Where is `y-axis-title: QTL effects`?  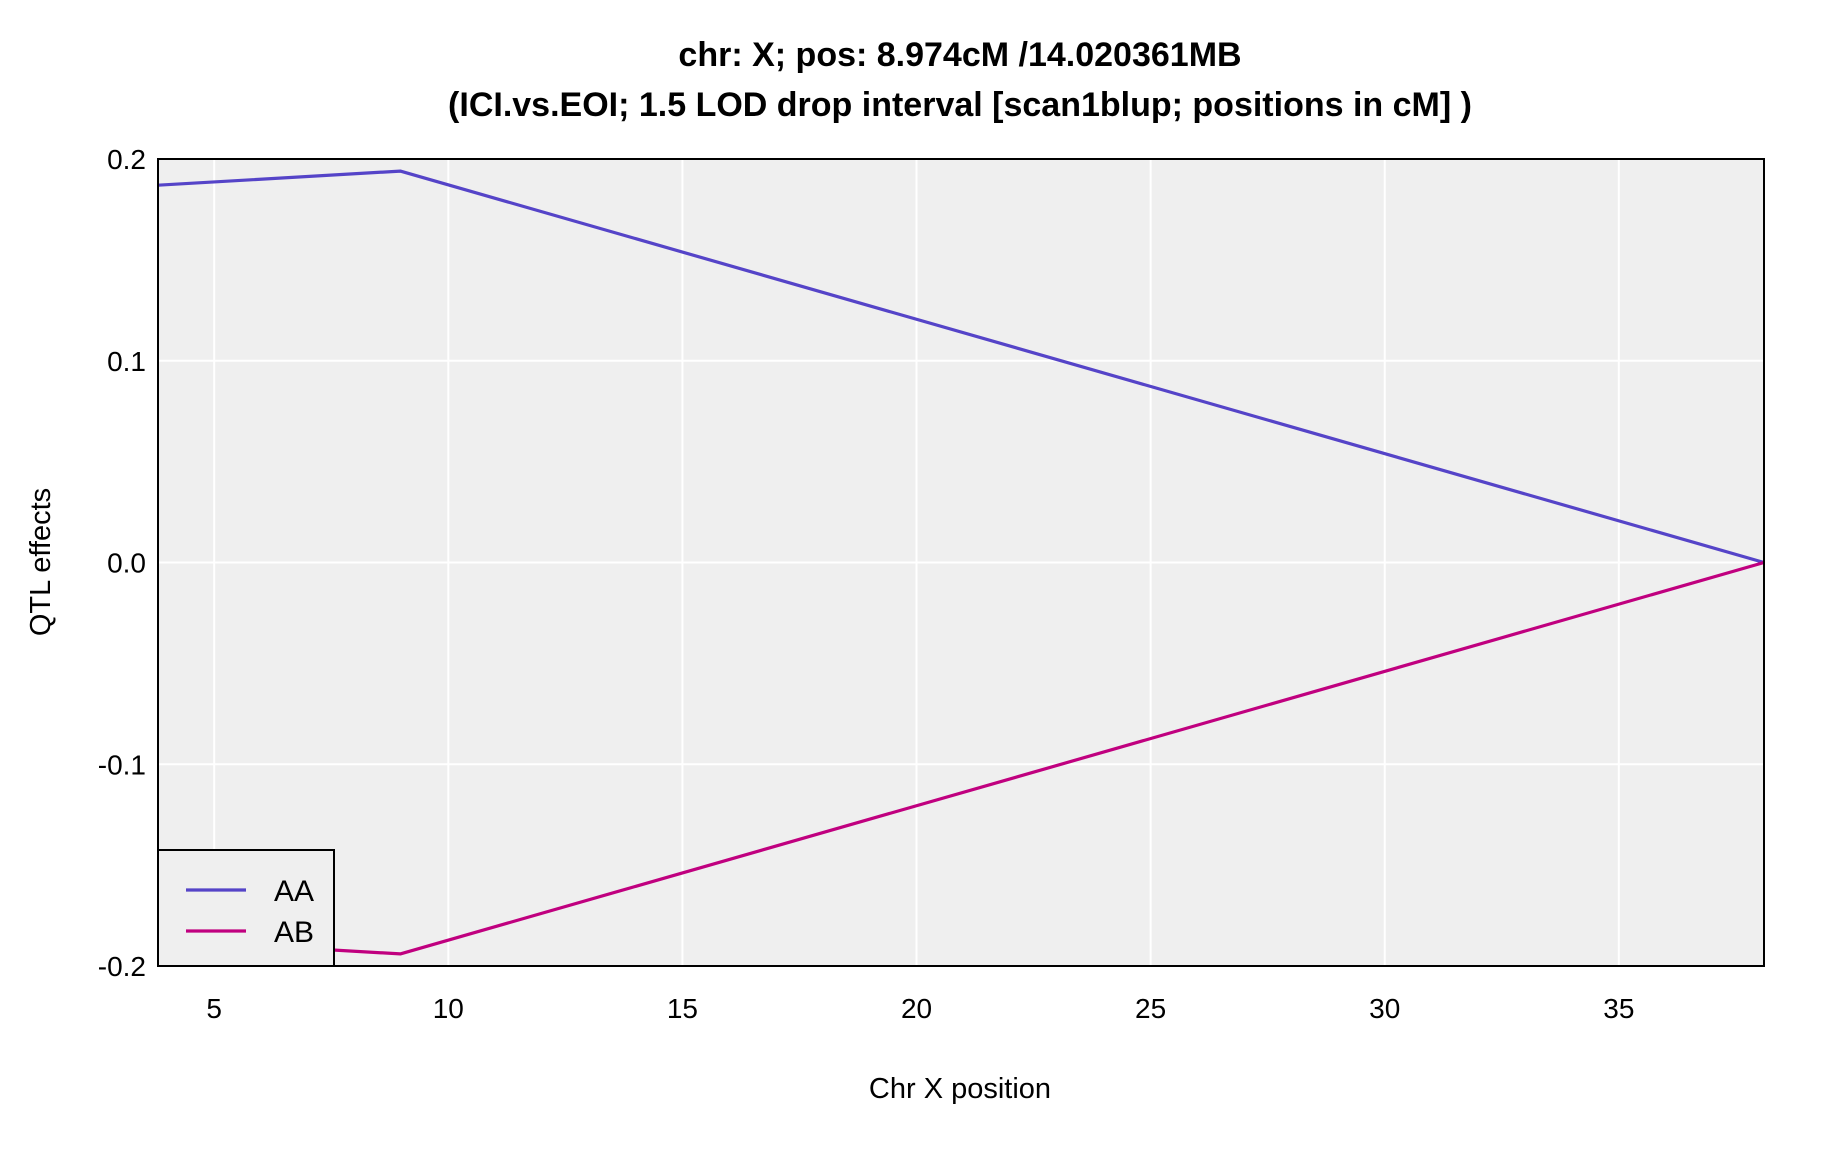
y-axis-title: QTL effects is located at coordinates (41, 562).